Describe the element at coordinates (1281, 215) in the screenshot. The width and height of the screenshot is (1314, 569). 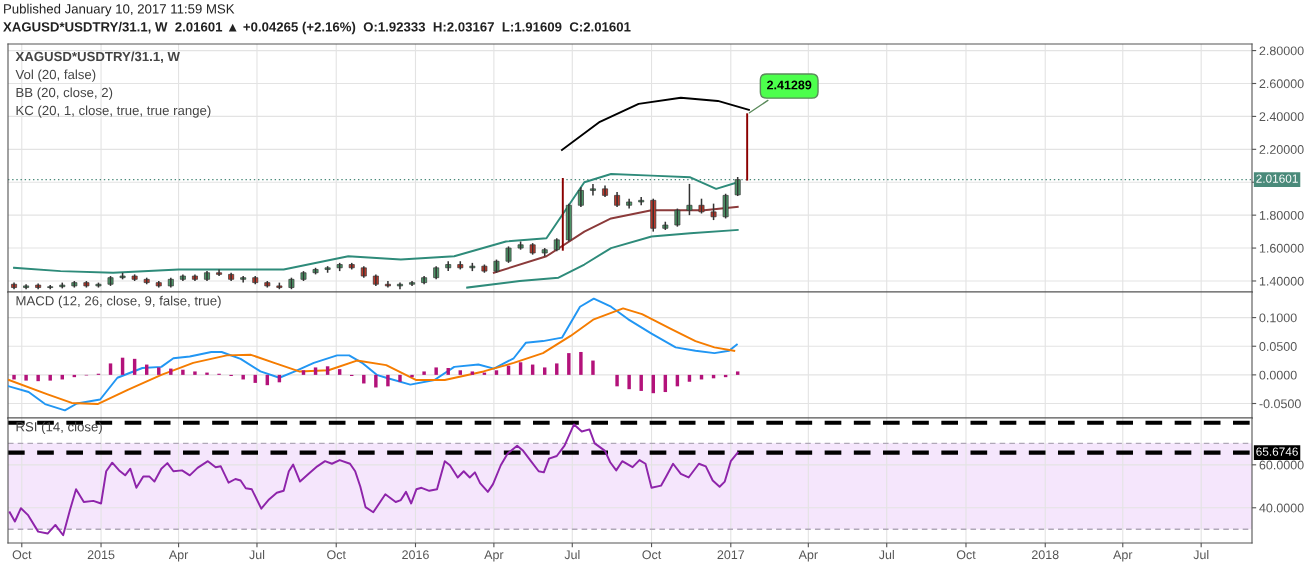
I see `y-tick-label: 1.80000` at that location.